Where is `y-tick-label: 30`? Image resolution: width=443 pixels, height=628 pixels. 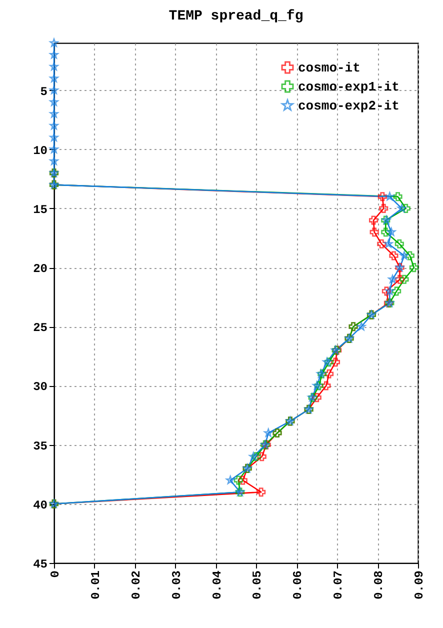 y-tick-label: 30 is located at coordinates (40, 387).